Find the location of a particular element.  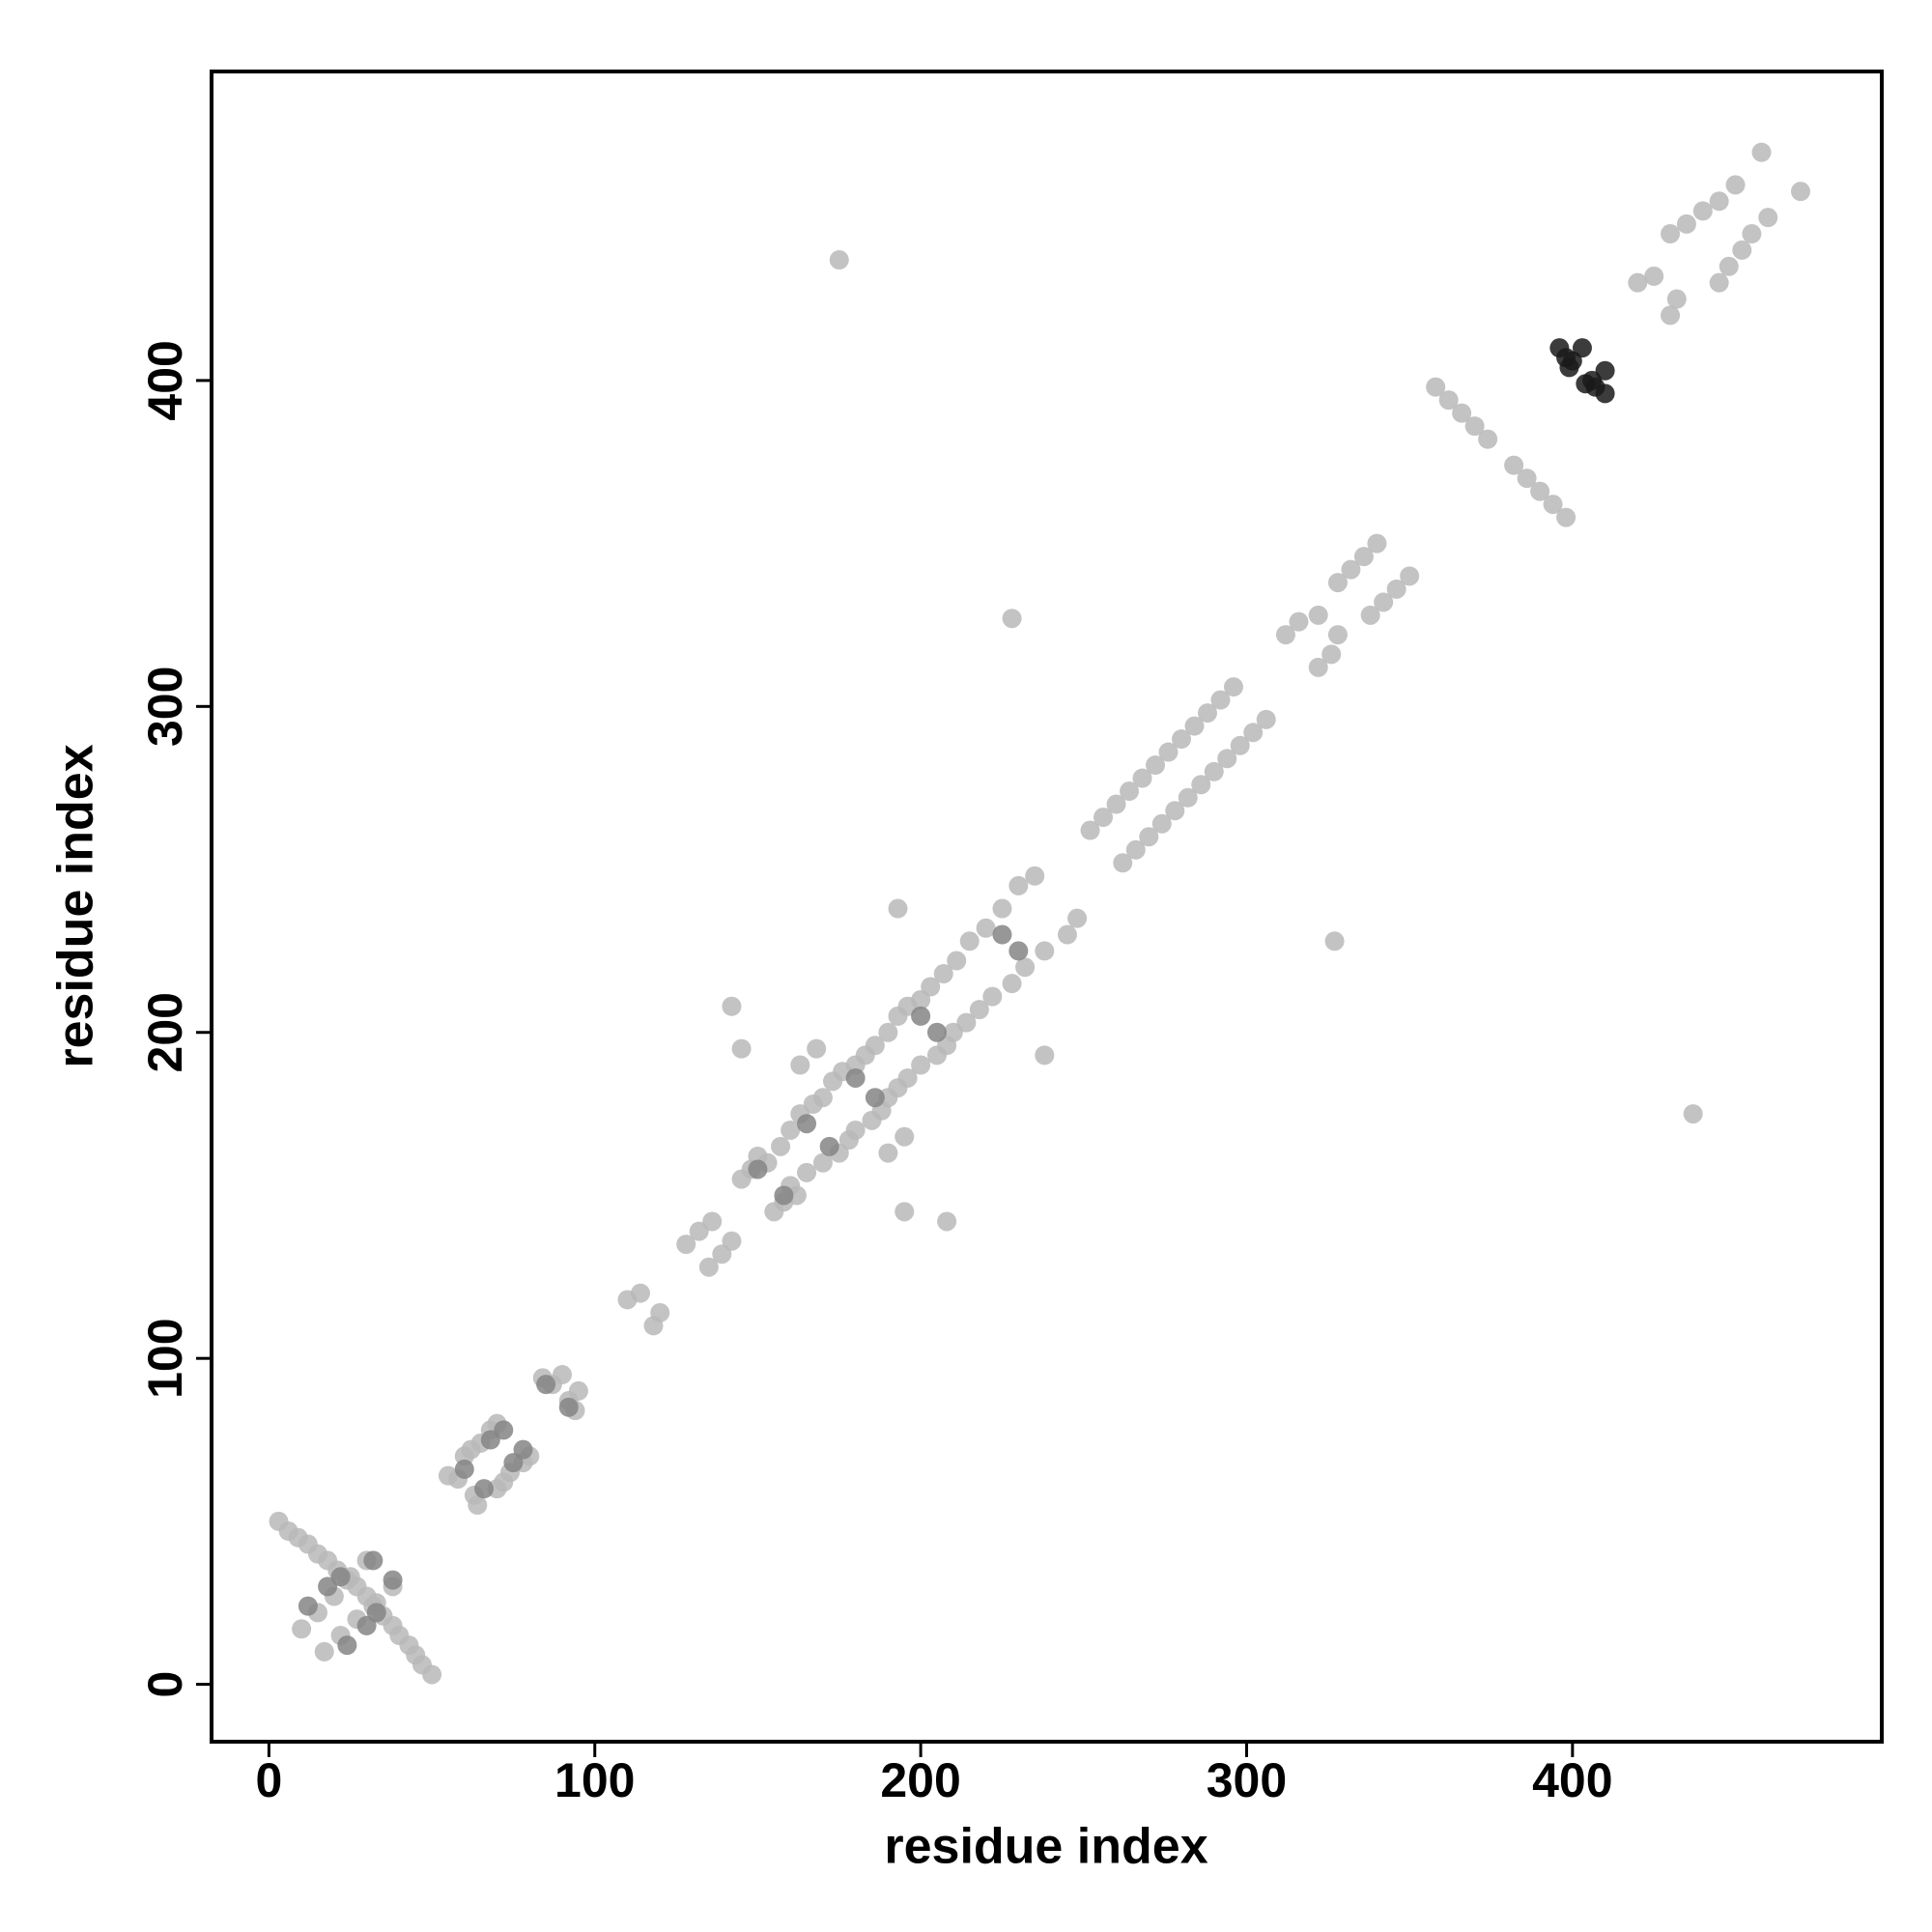

x-tick-label: 300 is located at coordinates (1247, 1780).